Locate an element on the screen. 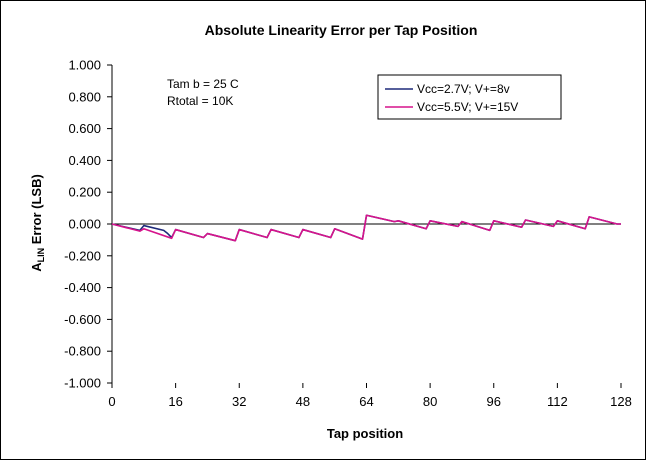 The image size is (646, 461). y-tick-label: 0.400 is located at coordinates (84, 160).